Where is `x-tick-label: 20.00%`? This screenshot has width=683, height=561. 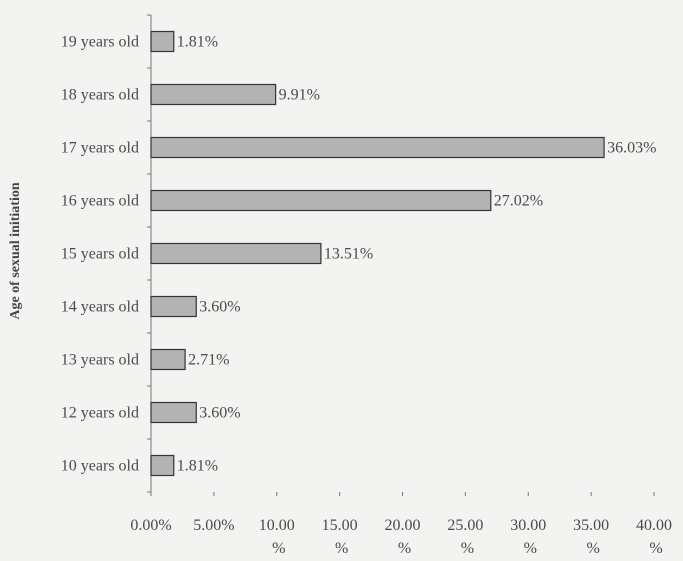 x-tick-label: 20.00% is located at coordinates (403, 537).